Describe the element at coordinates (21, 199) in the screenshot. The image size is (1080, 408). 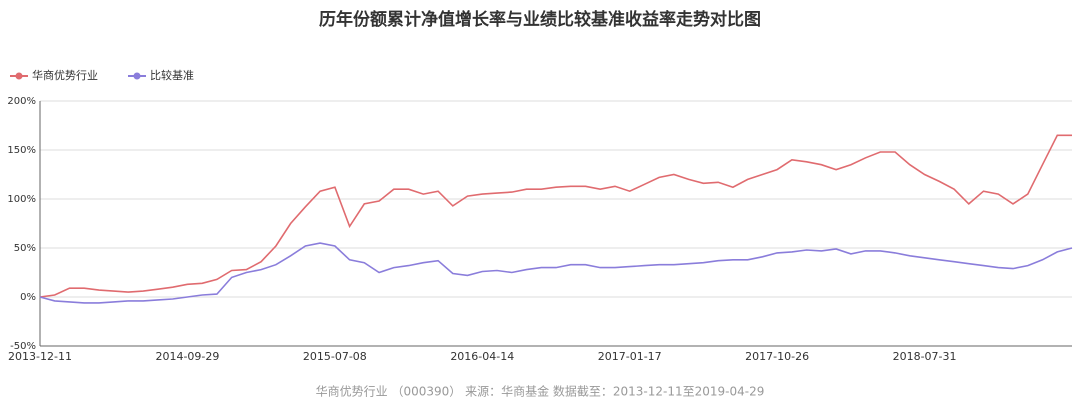
I see `y-tick-label: 100%` at that location.